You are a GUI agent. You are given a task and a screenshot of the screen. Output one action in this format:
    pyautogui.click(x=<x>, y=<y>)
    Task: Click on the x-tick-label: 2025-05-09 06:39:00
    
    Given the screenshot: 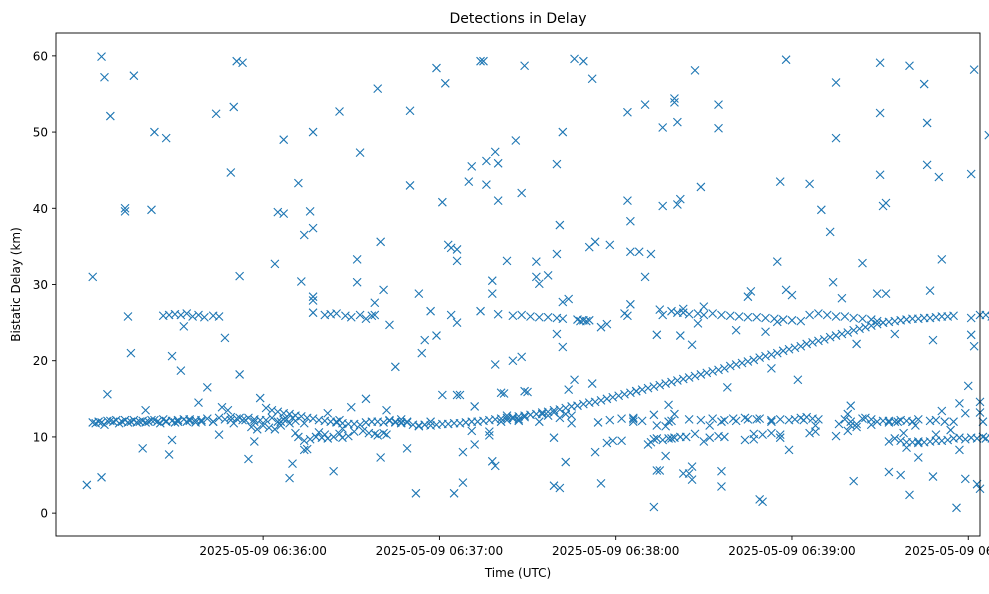 What is the action you would take?
    pyautogui.click(x=791, y=551)
    